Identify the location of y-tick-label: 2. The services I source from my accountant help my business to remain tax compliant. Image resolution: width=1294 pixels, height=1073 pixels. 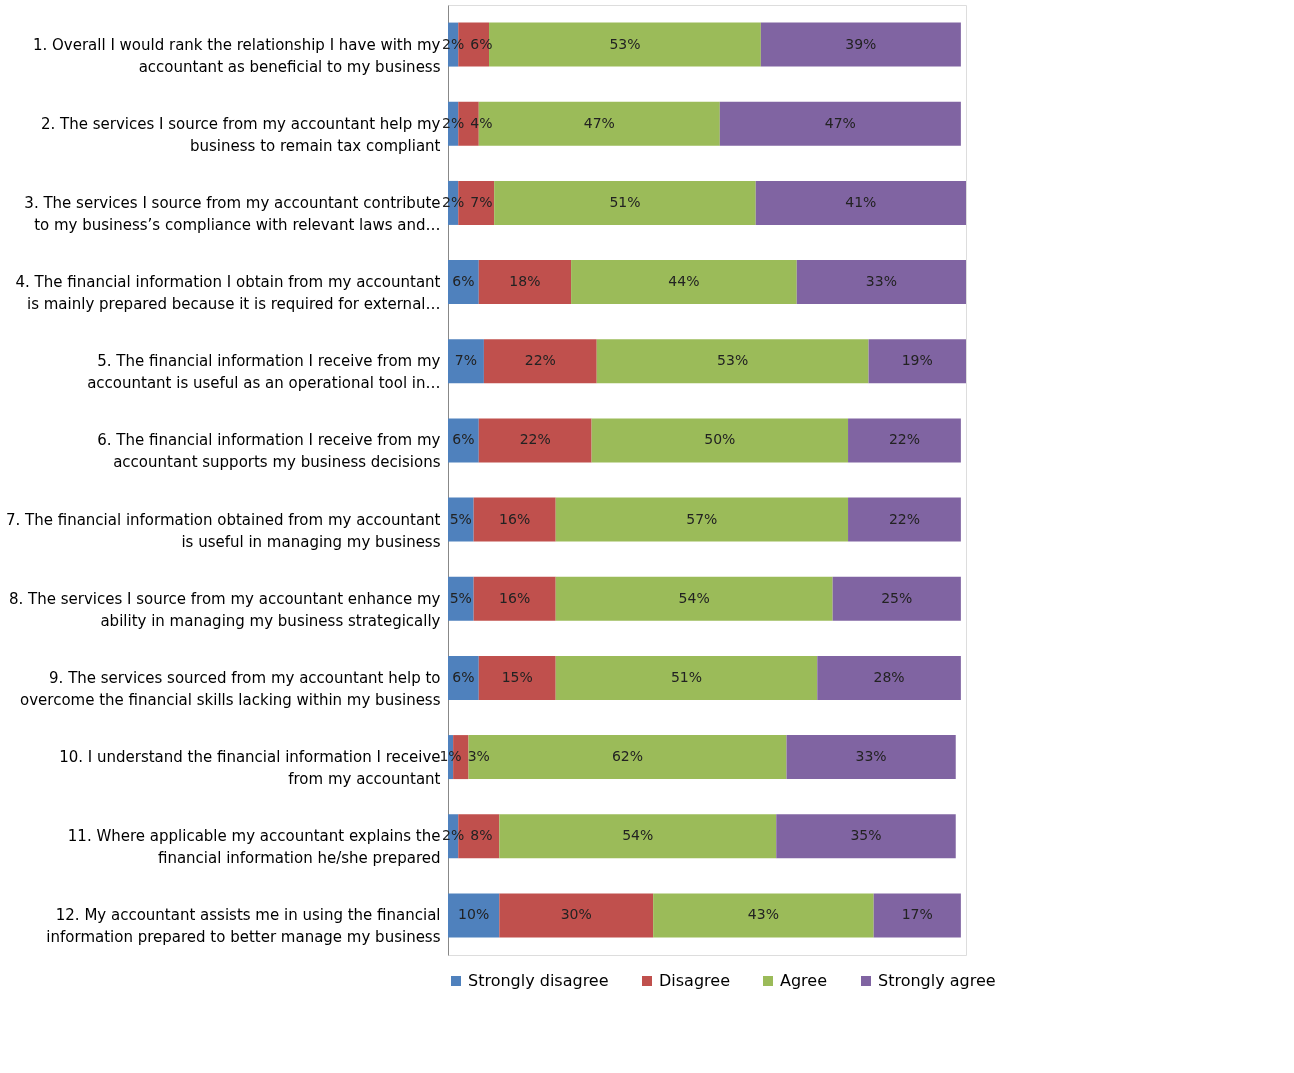
(240, 134).